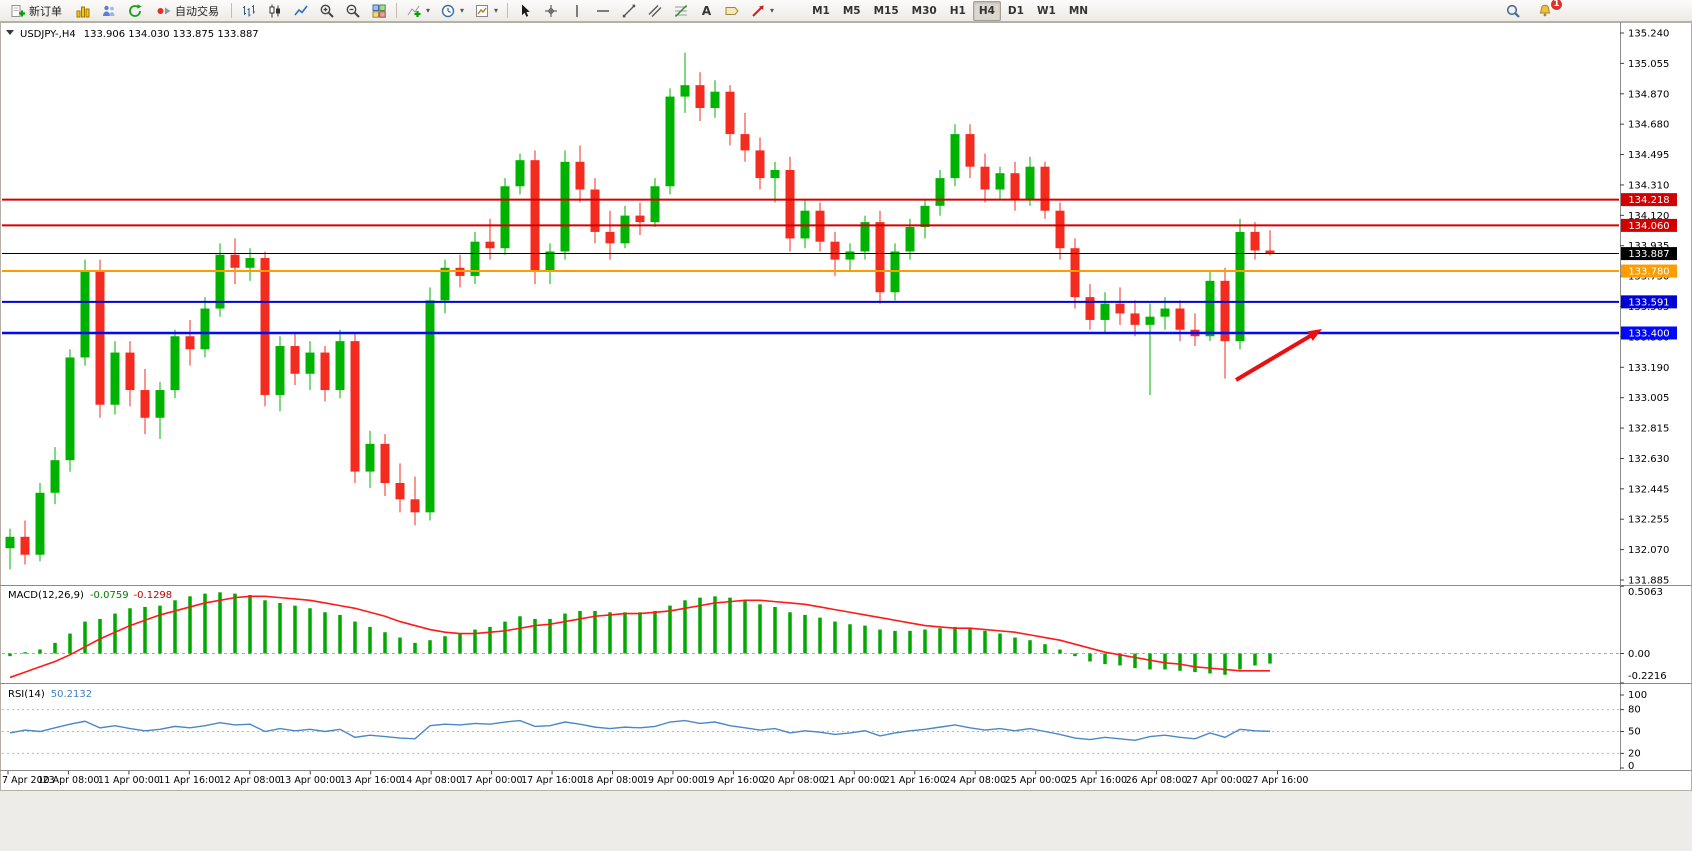  What do you see at coordinates (577, 11) in the screenshot?
I see `vertical-line-tool-button` at bounding box center [577, 11].